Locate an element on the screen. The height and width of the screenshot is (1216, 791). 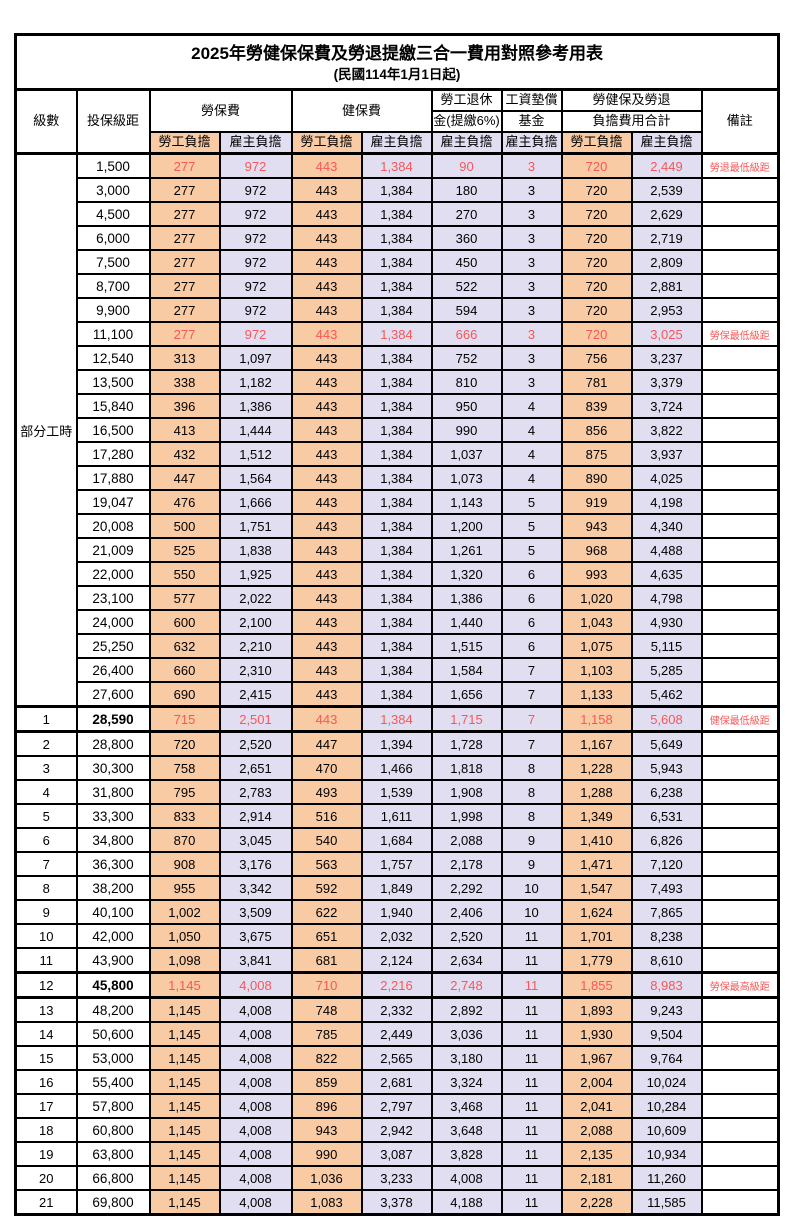
salary-cell: 60,800 is located at coordinates (113, 1130).